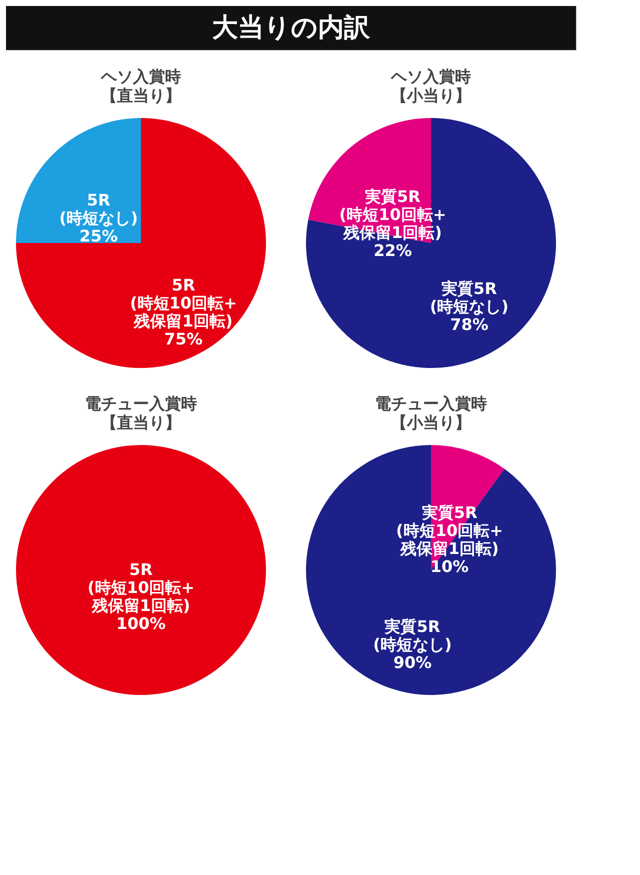 The image size is (640, 875). What do you see at coordinates (291, 28) in the screenshot?
I see `text: 大当りの内訳` at bounding box center [291, 28].